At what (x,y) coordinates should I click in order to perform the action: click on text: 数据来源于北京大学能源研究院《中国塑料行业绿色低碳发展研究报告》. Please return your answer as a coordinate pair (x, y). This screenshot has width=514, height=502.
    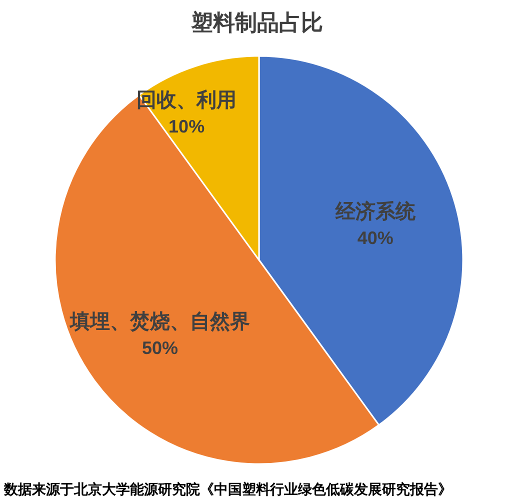
    Looking at the image, I should click on (227, 489).